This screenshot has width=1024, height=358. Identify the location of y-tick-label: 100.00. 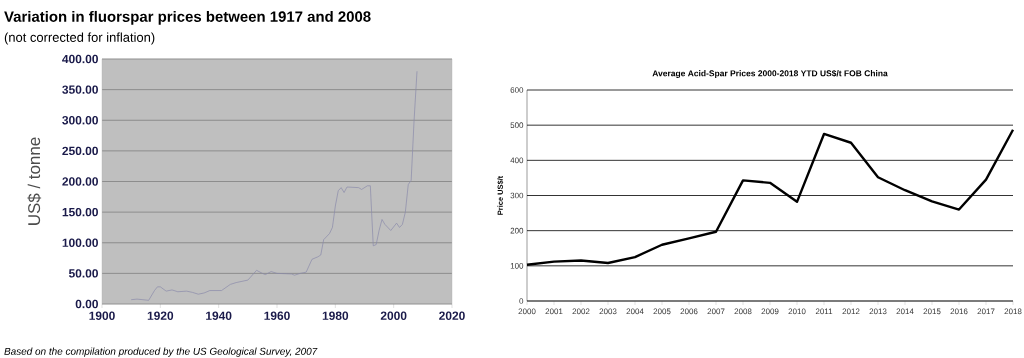
(80, 242).